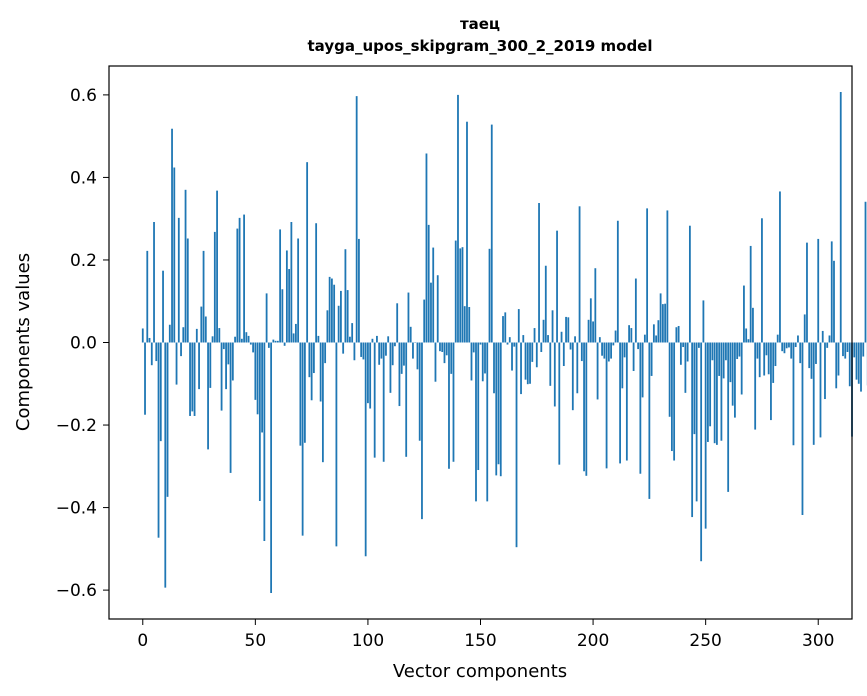 Image resolution: width=867 pixels, height=696 pixels. I want to click on y-tick-label: 0.0, so click(83, 344).